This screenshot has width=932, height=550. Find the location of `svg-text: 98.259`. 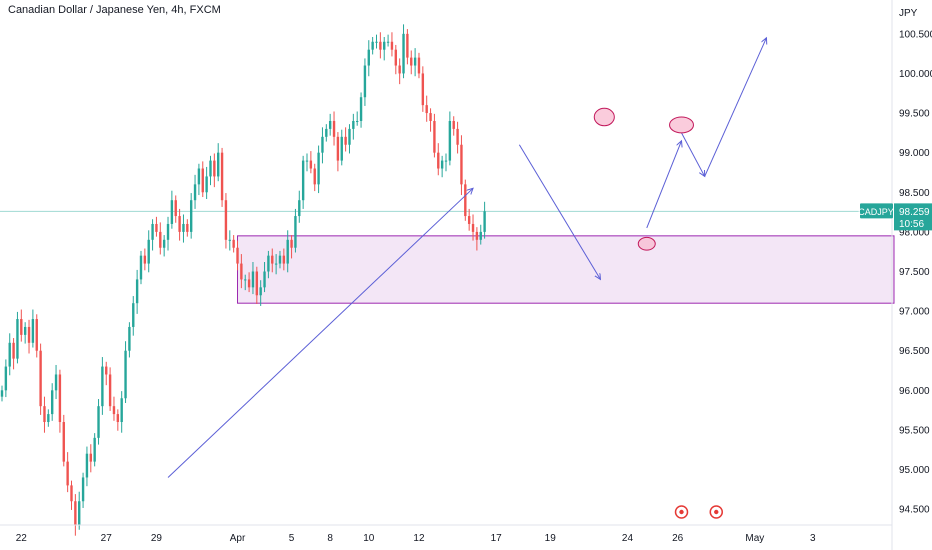

svg-text: 98.259 is located at coordinates (914, 212).